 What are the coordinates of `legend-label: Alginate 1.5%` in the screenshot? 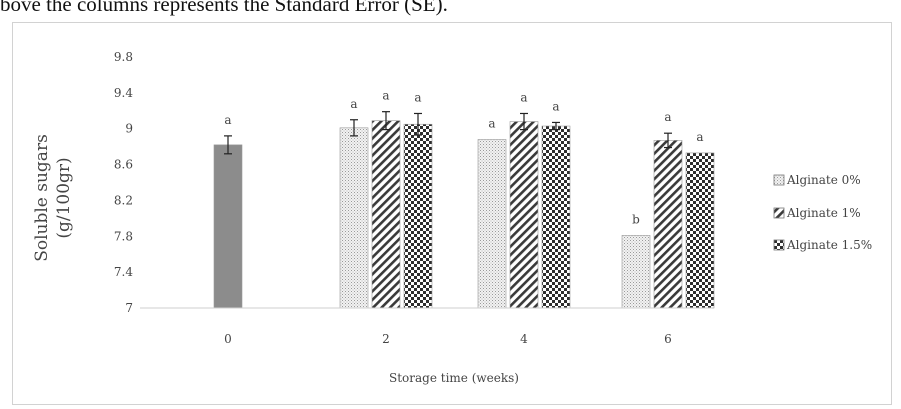 It's located at (829, 245).